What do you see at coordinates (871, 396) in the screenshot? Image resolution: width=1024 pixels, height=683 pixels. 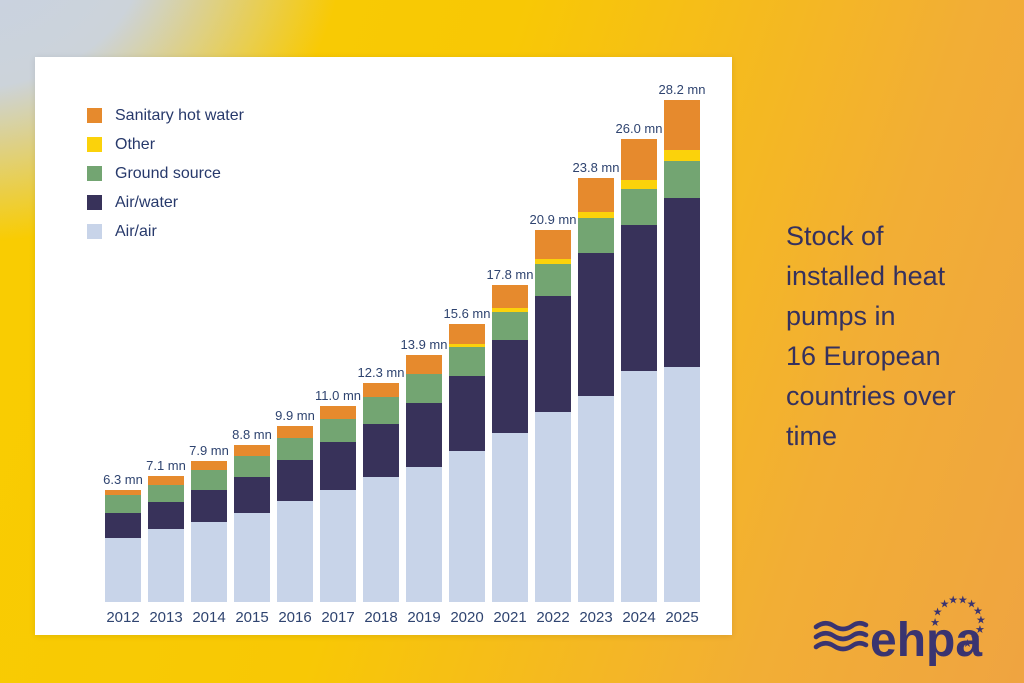 I see `caption-line: countries over` at bounding box center [871, 396].